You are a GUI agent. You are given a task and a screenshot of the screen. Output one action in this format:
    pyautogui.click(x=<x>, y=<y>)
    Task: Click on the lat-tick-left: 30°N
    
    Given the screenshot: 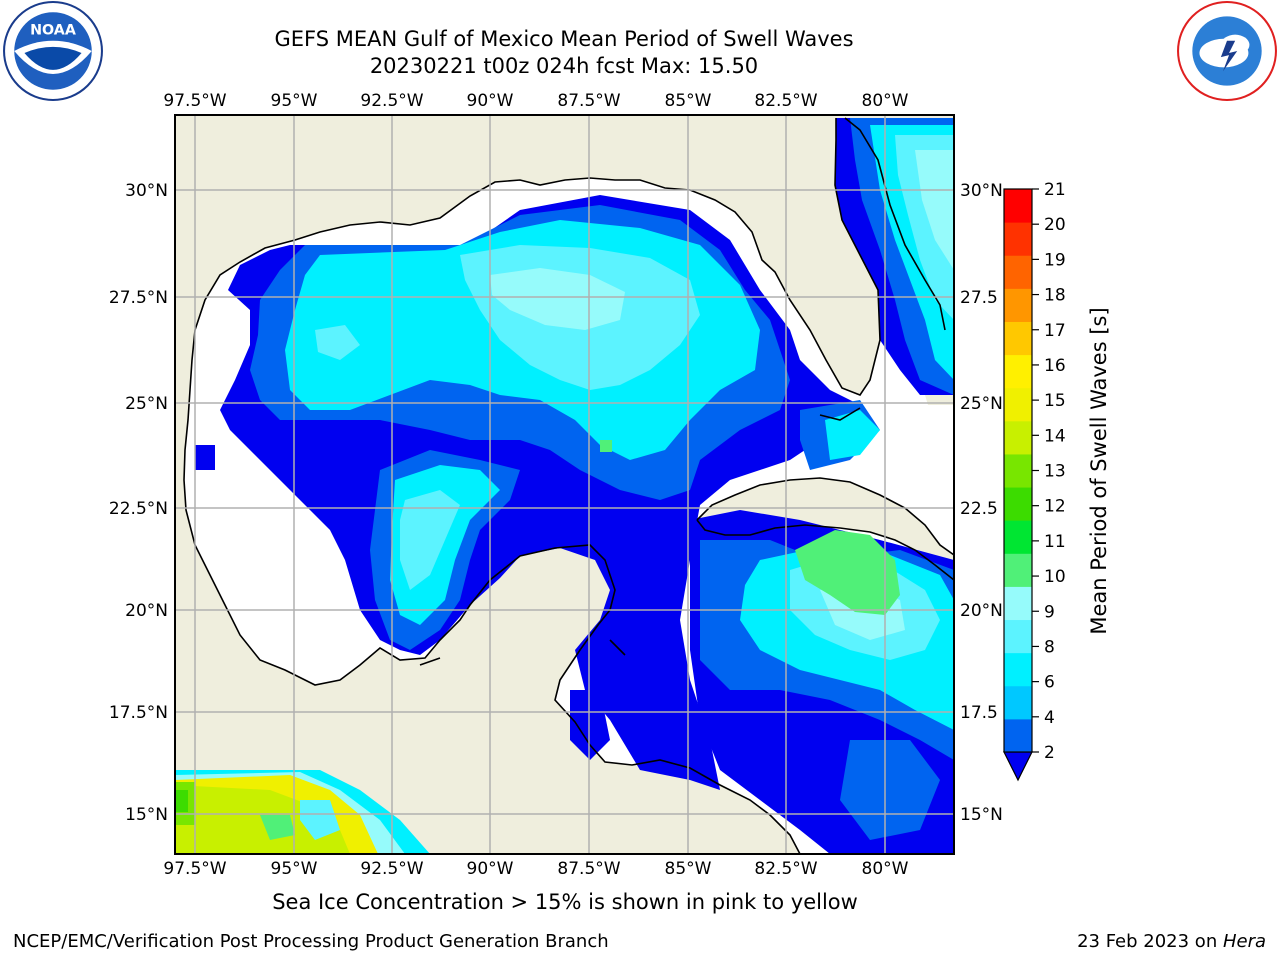 What is the action you would take?
    pyautogui.click(x=146, y=191)
    